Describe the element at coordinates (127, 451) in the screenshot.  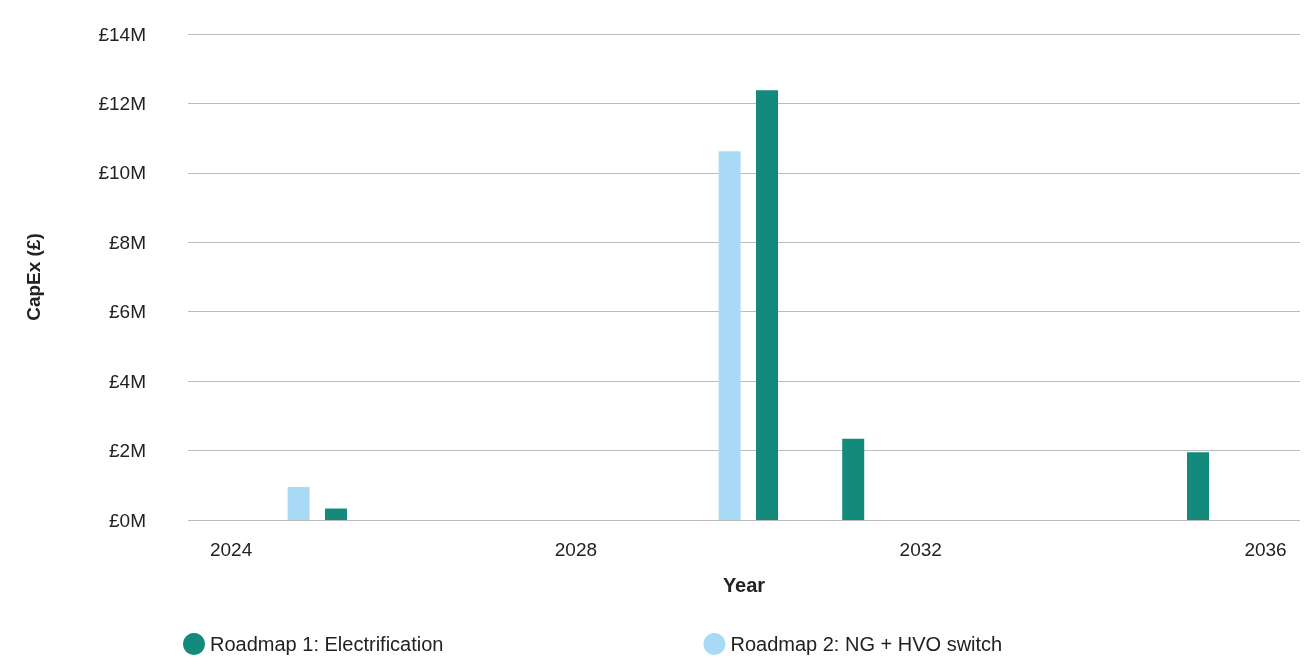
I see `y-tick-label: £2M` at that location.